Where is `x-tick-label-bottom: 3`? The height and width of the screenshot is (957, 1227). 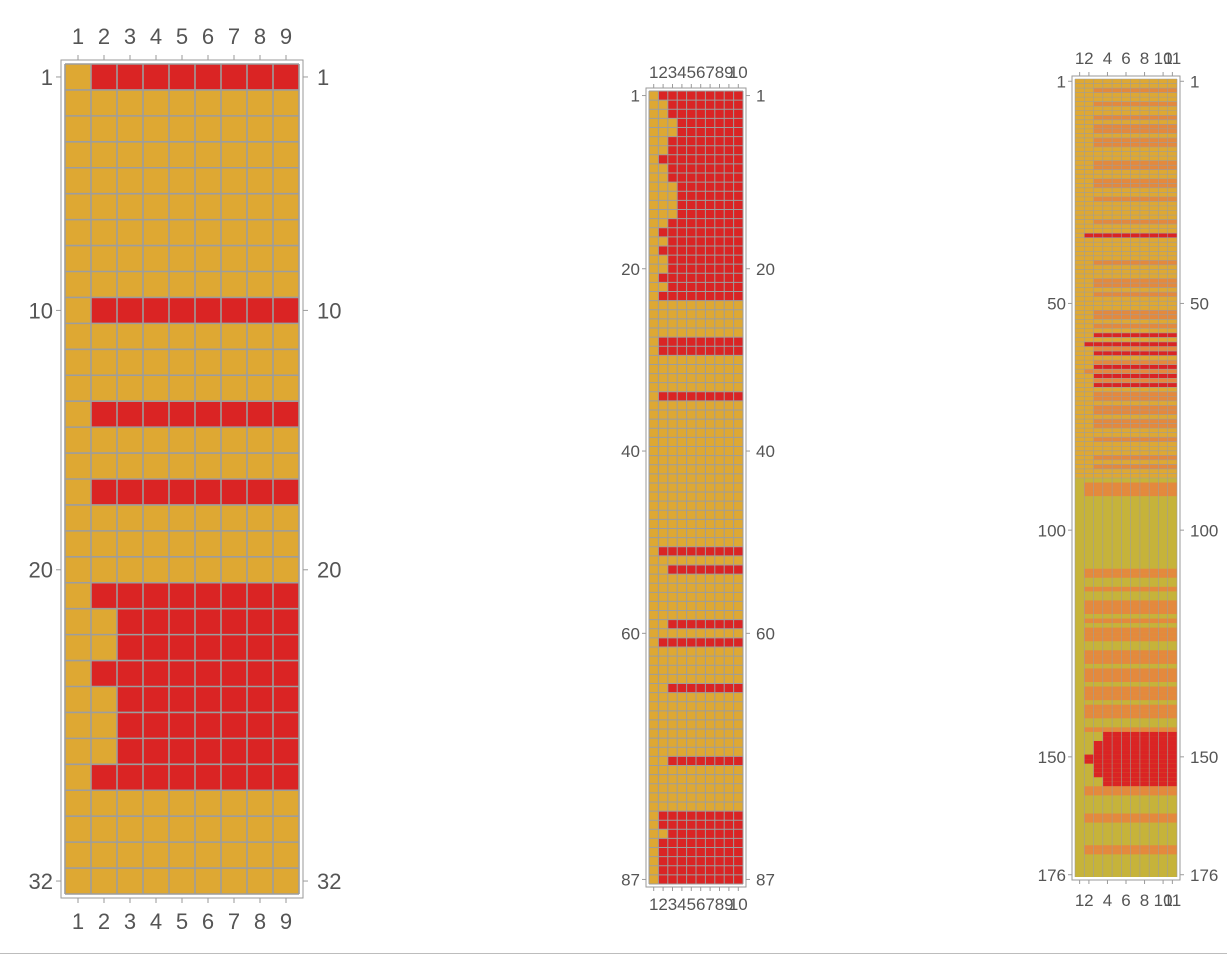
x-tick-label-bottom: 3 is located at coordinates (130, 921).